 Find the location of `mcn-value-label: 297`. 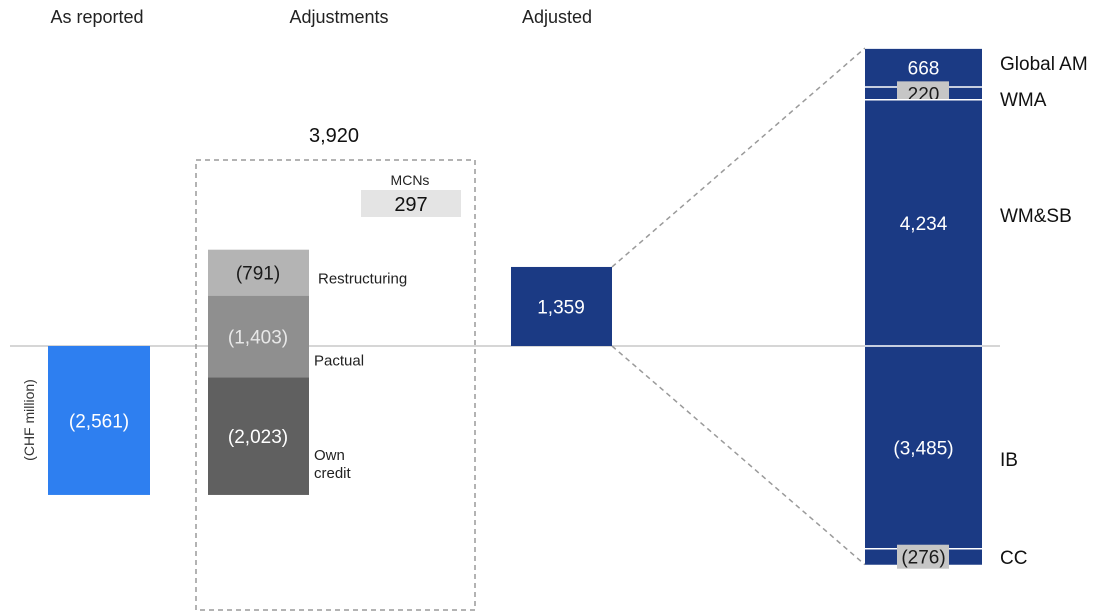

mcn-value-label: 297 is located at coordinates (410, 205).